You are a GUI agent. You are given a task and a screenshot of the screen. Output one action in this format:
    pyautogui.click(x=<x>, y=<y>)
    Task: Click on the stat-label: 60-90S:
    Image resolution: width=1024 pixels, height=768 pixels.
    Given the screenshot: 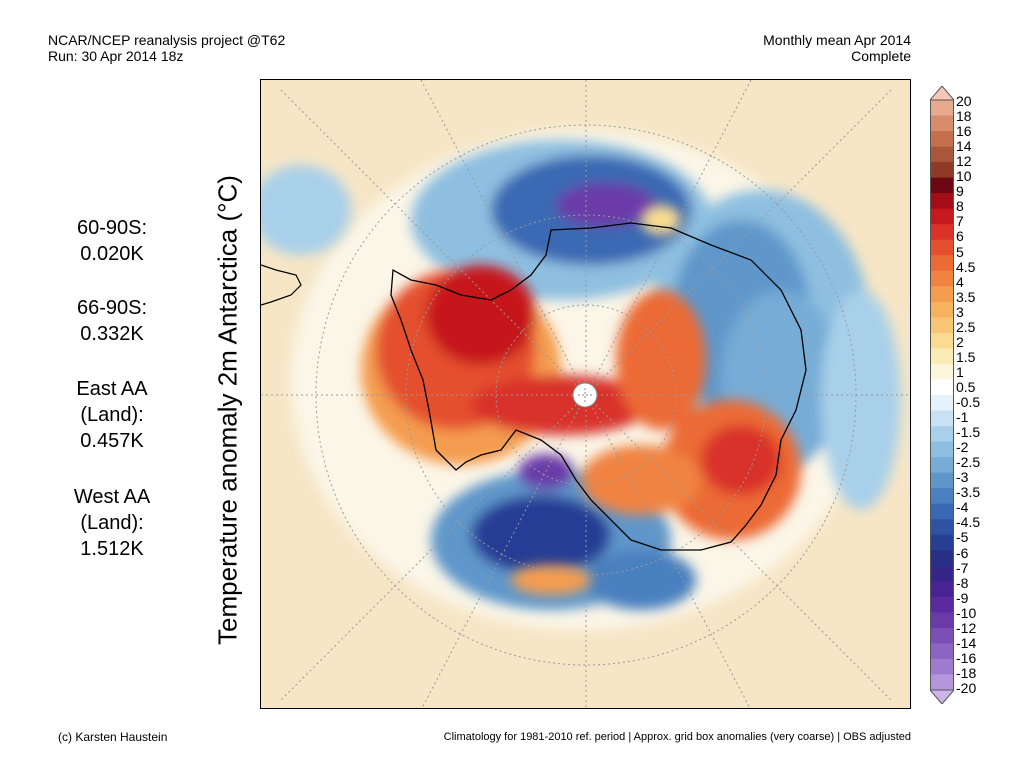 What is the action you would take?
    pyautogui.click(x=112, y=228)
    